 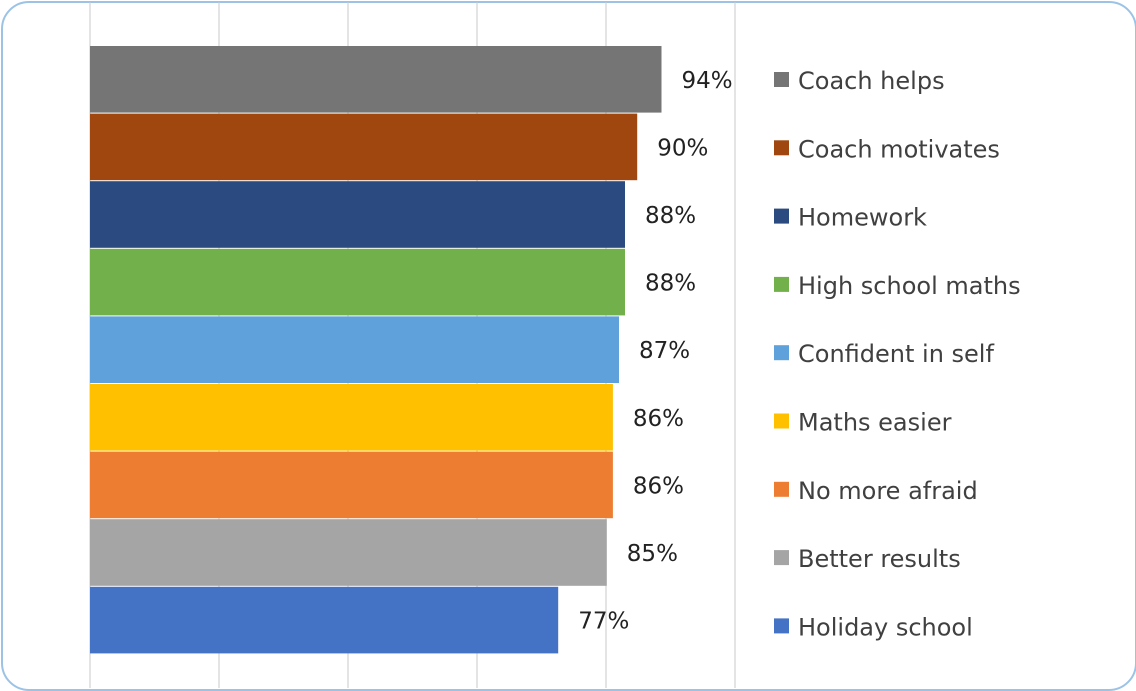 What do you see at coordinates (603, 622) in the screenshot?
I see `data-label-8: 77%` at bounding box center [603, 622].